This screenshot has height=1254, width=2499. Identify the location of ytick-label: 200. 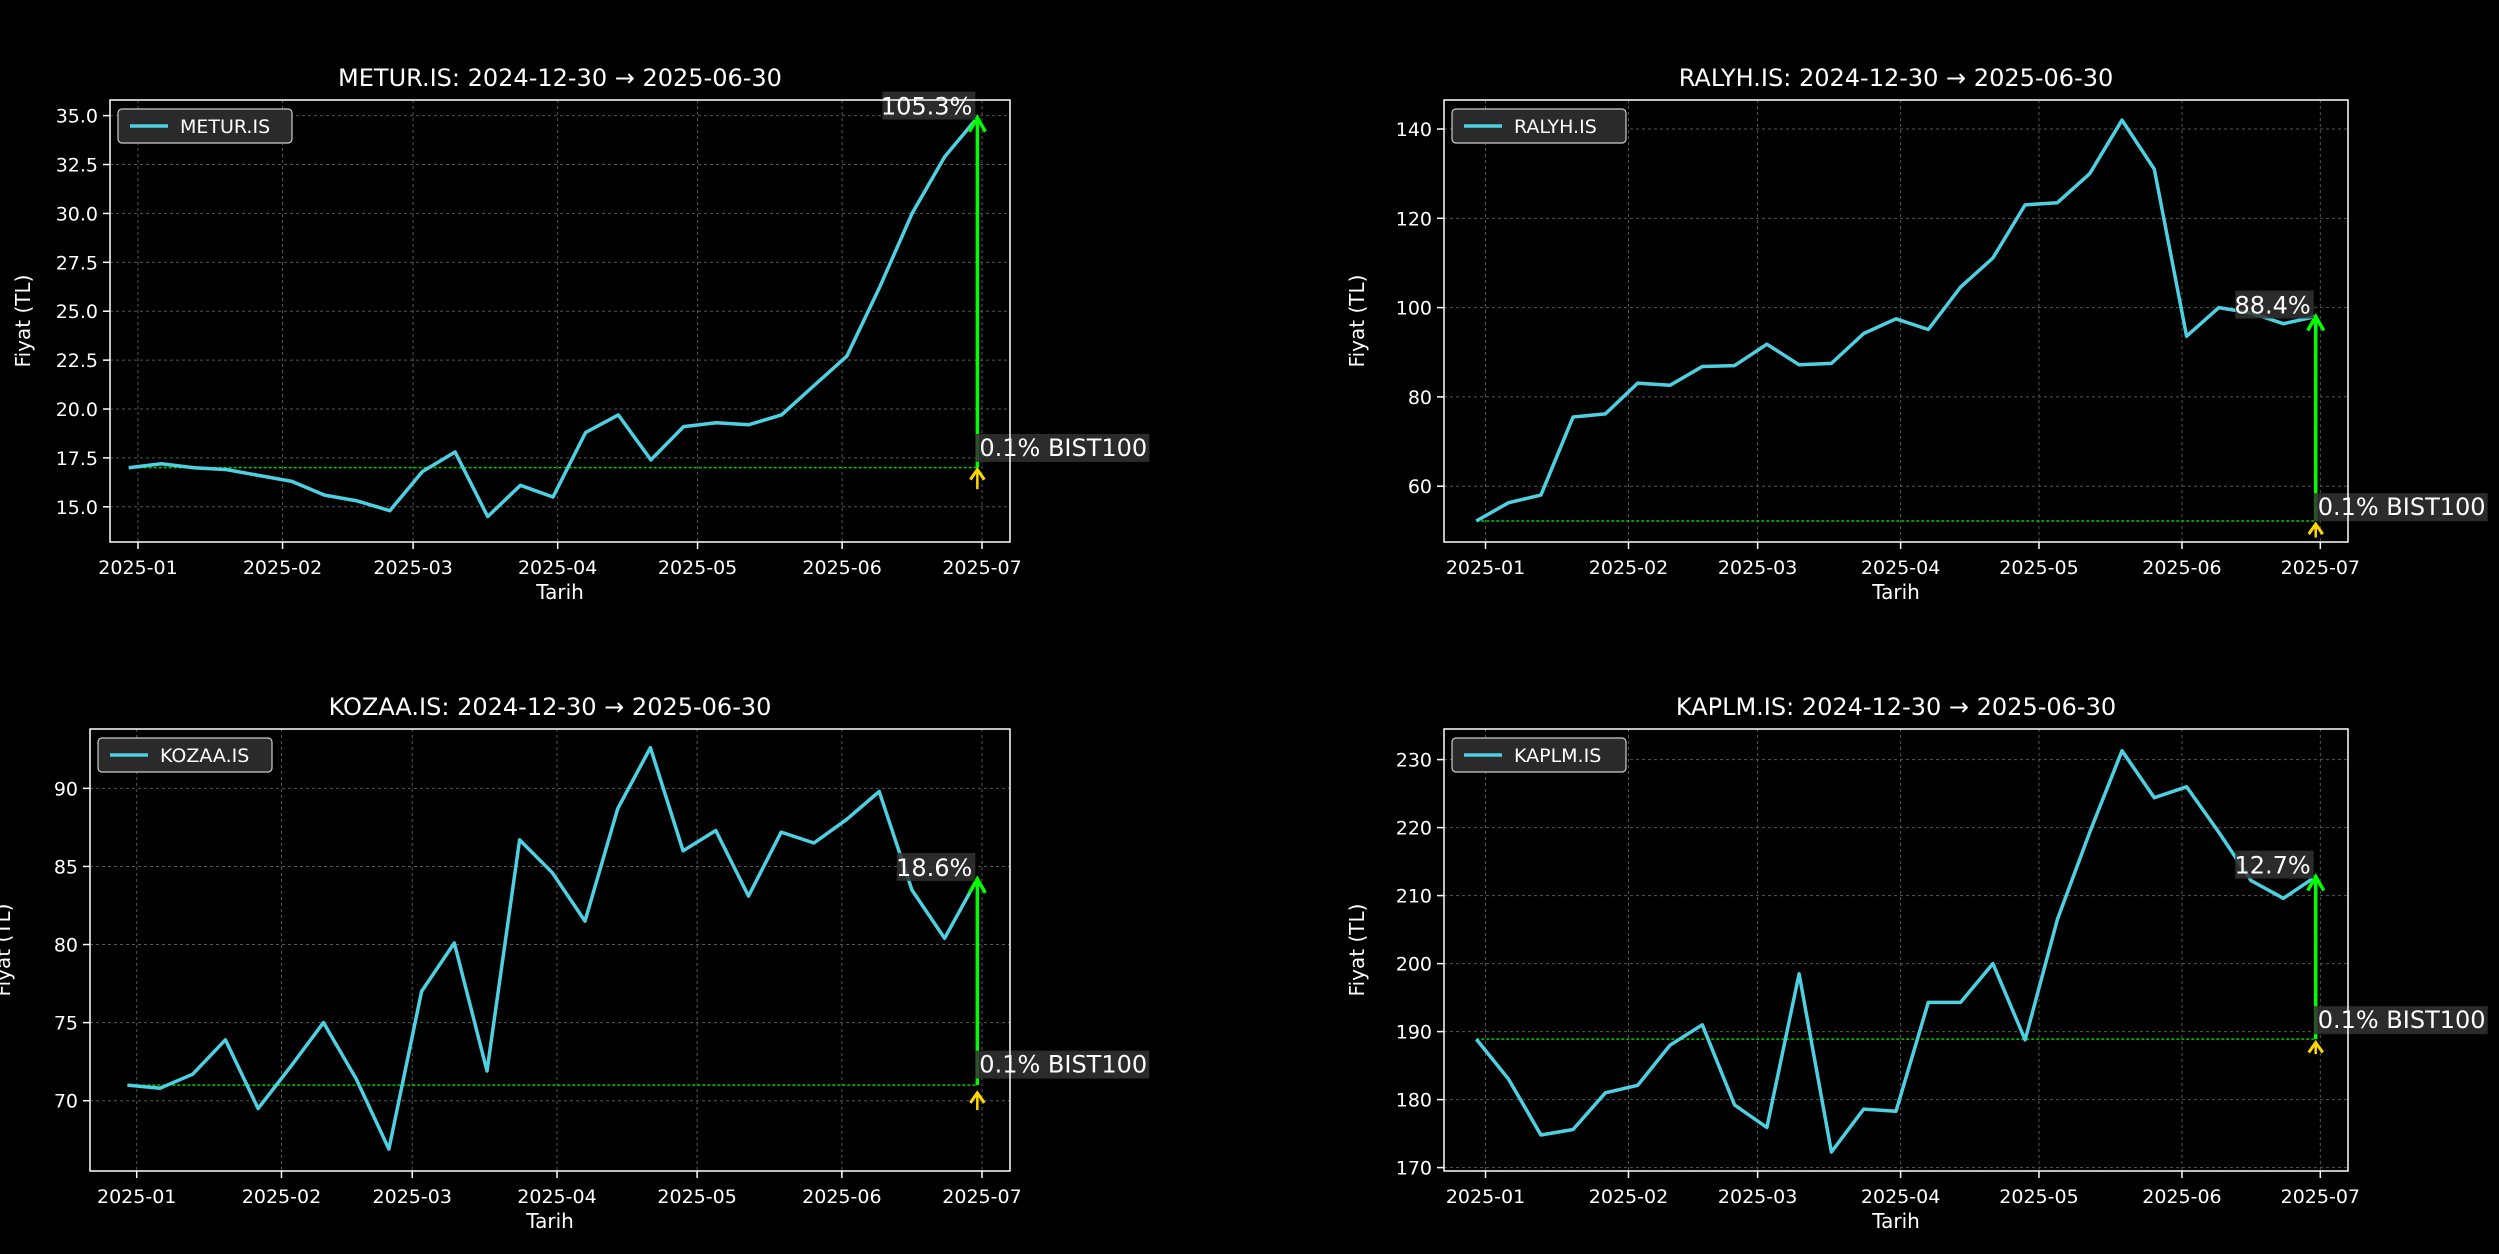
(1414, 965).